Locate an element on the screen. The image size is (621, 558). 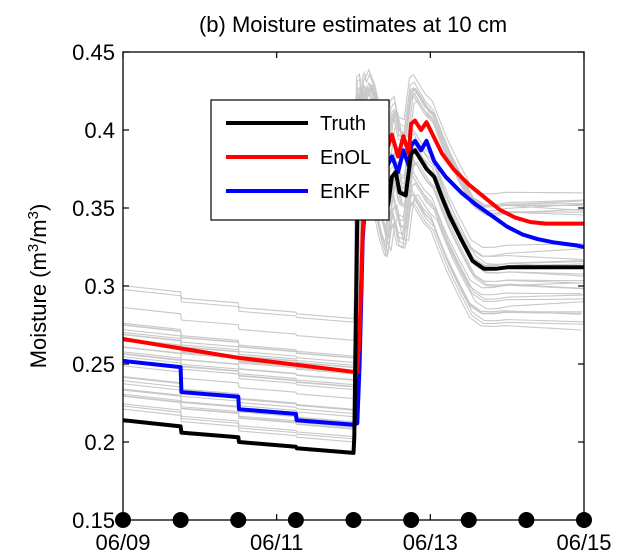
legend-box is located at coordinates (300, 160).